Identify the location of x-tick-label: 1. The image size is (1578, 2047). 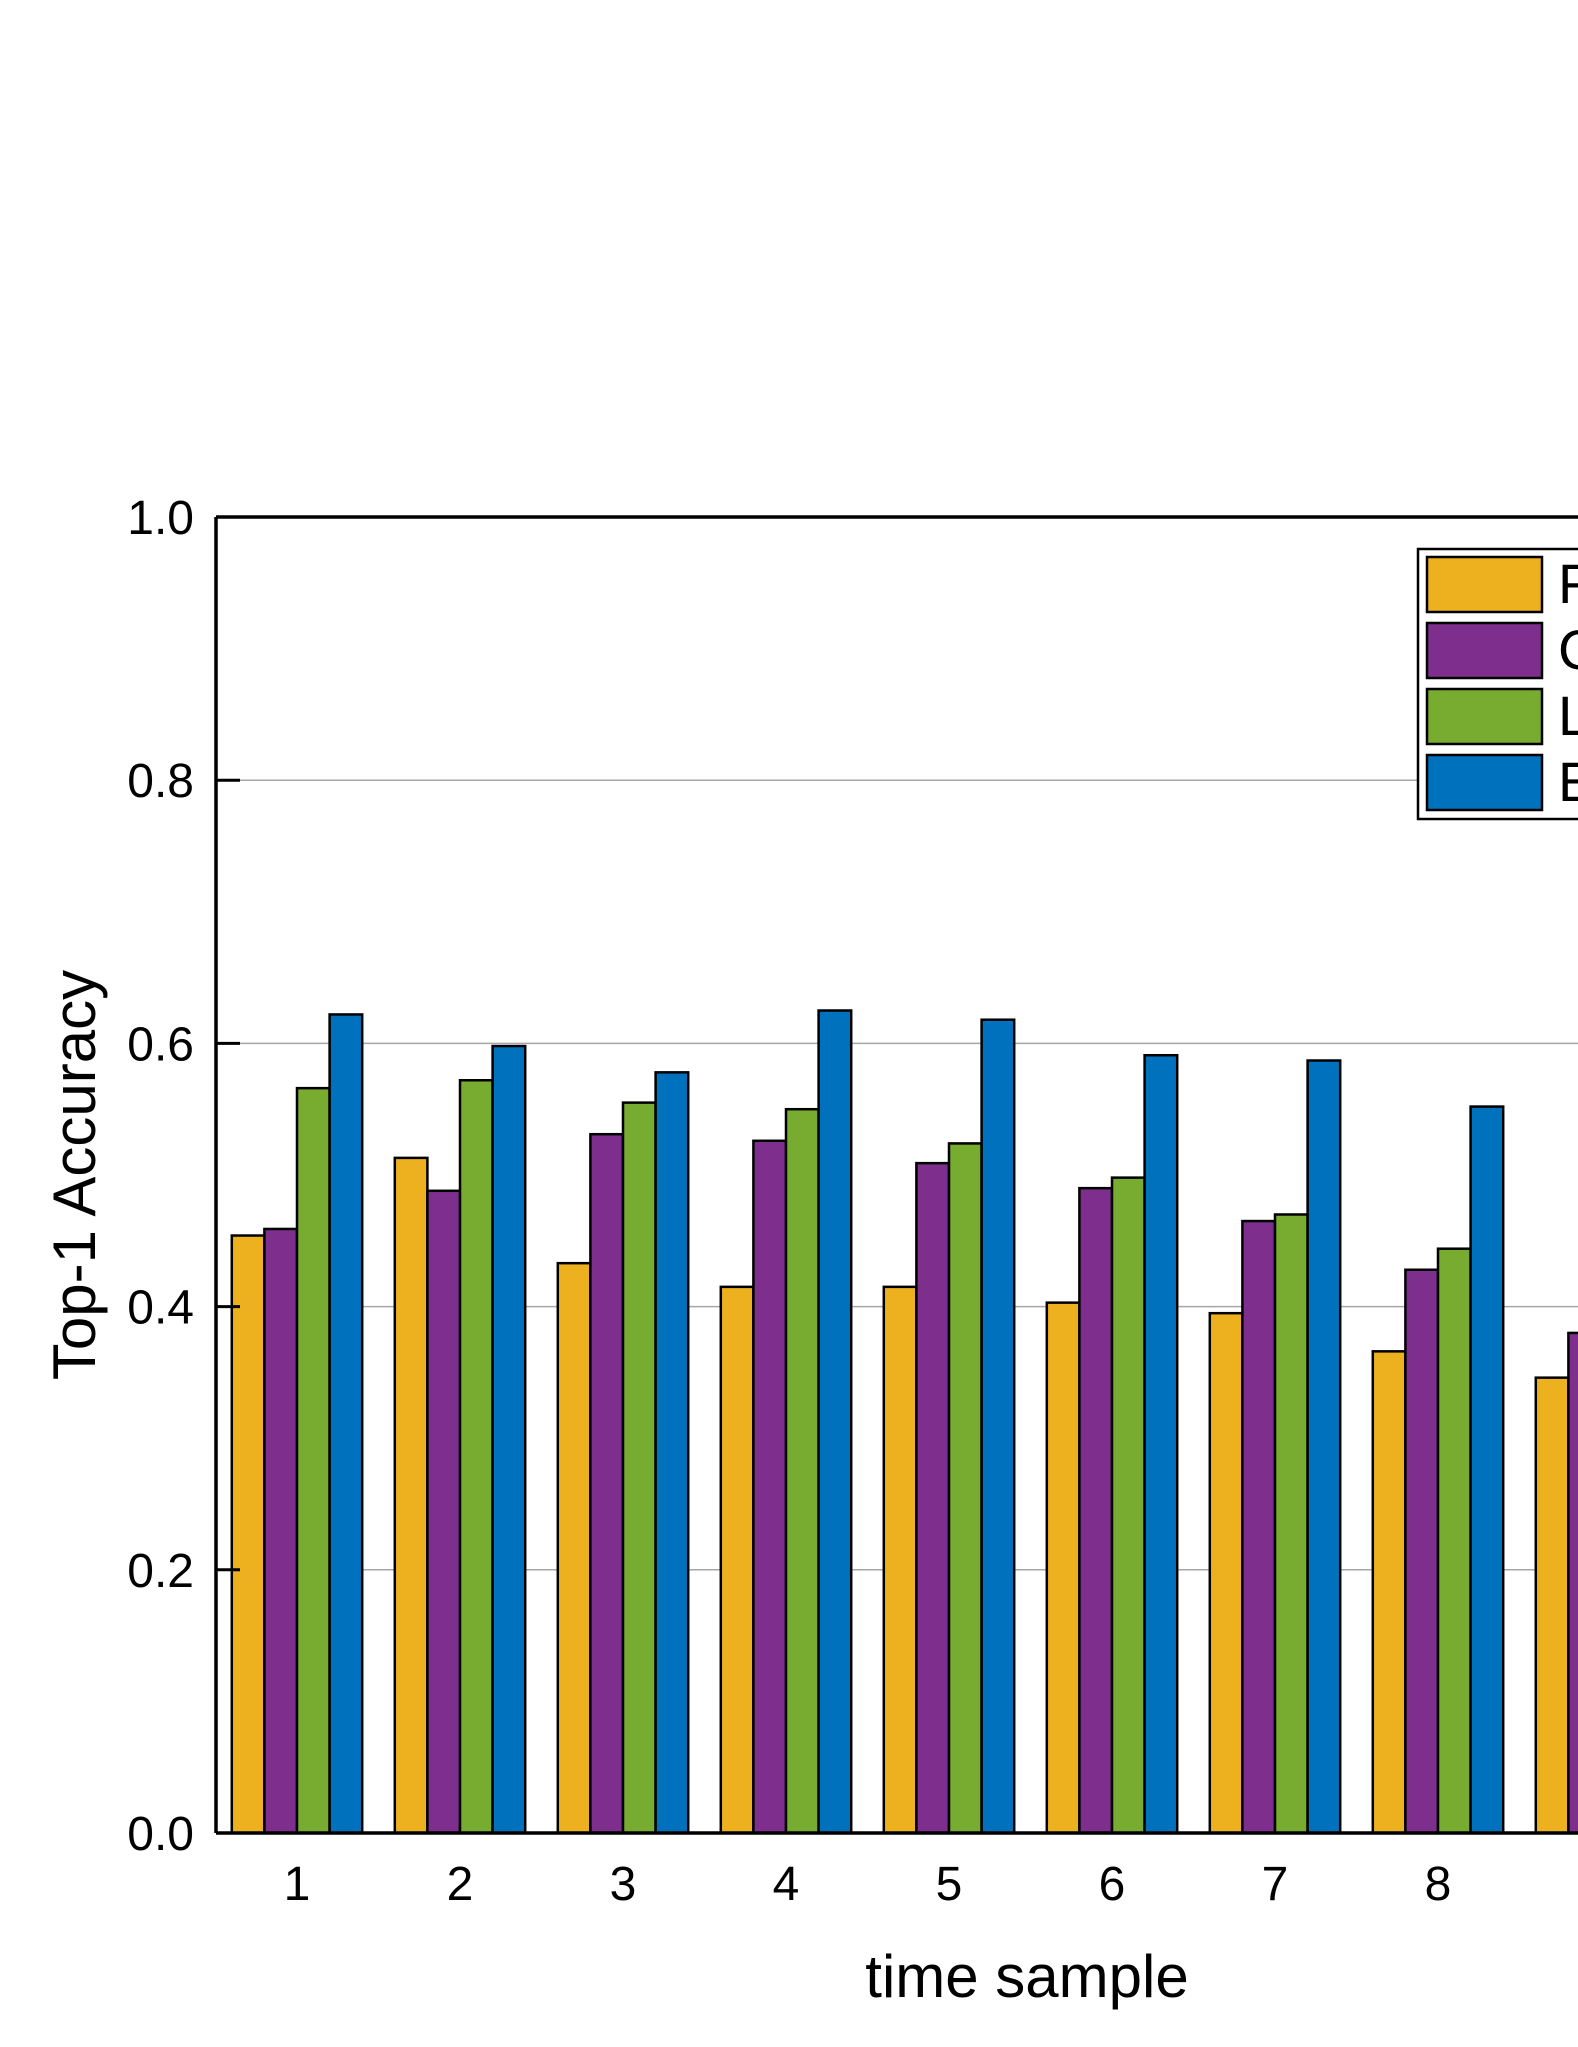
(297, 1884).